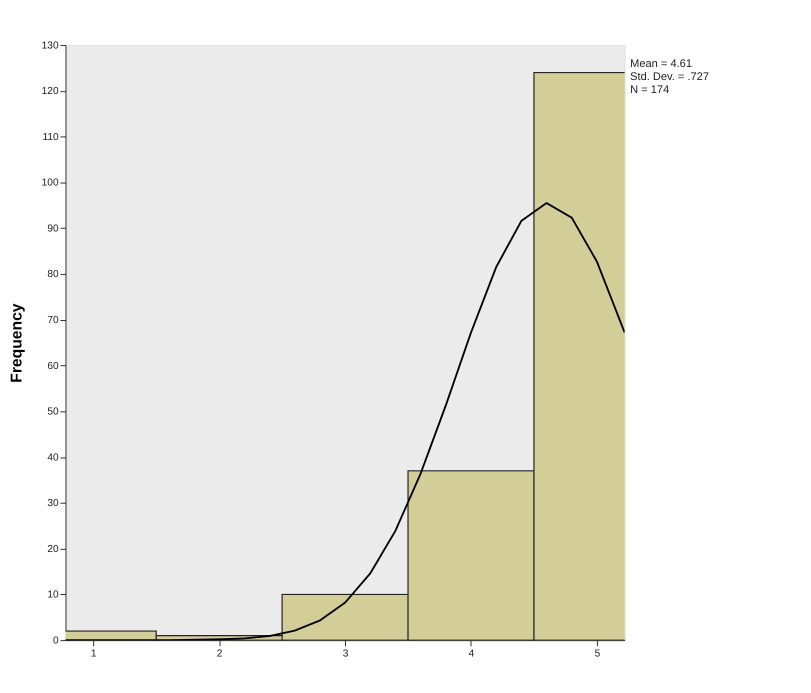 The image size is (811, 693). I want to click on x-tick-label: 1, so click(93, 654).